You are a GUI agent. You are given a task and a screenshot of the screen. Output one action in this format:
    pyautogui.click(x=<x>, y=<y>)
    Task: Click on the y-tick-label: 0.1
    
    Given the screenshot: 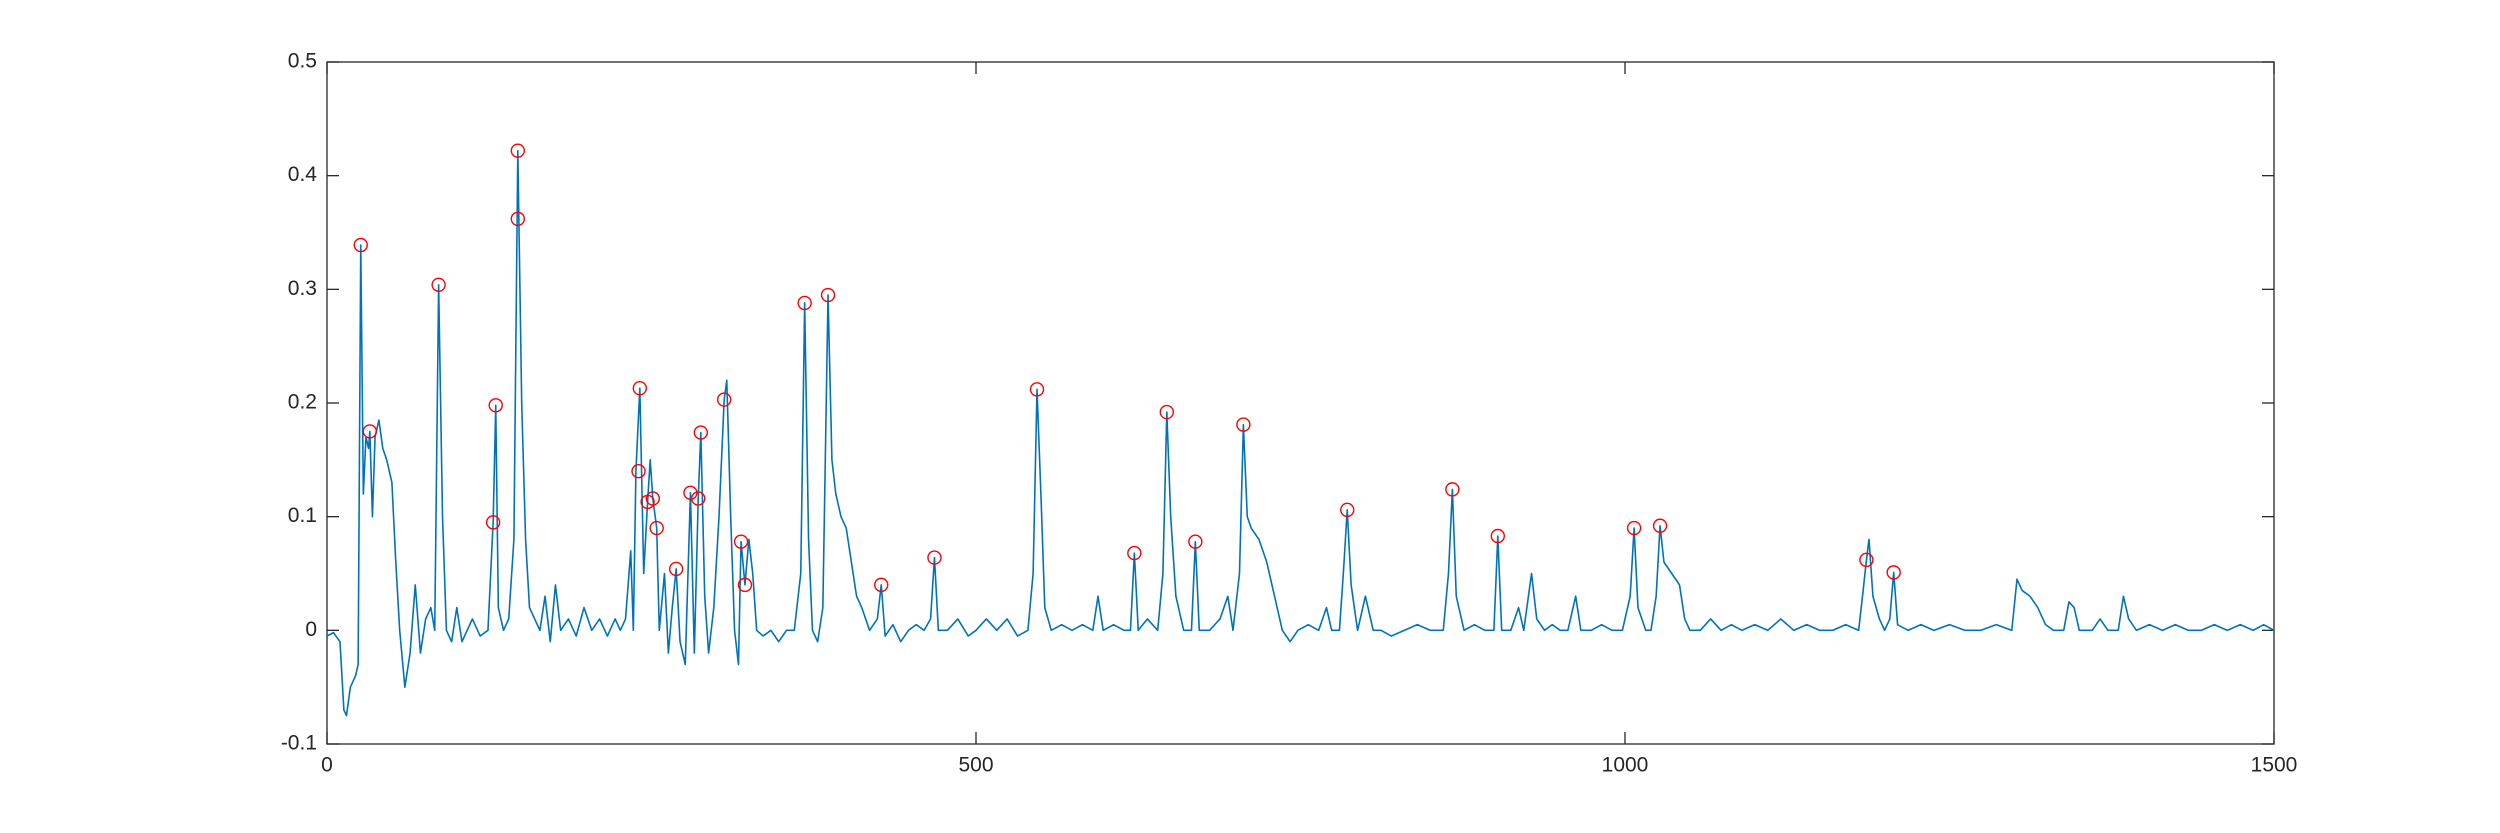 What is the action you would take?
    pyautogui.click(x=302, y=515)
    